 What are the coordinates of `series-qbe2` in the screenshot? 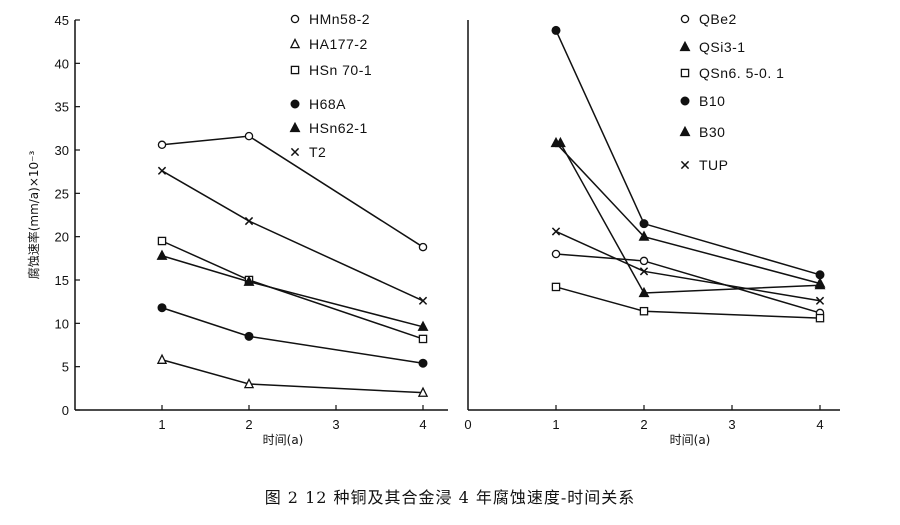 It's located at (688, 283).